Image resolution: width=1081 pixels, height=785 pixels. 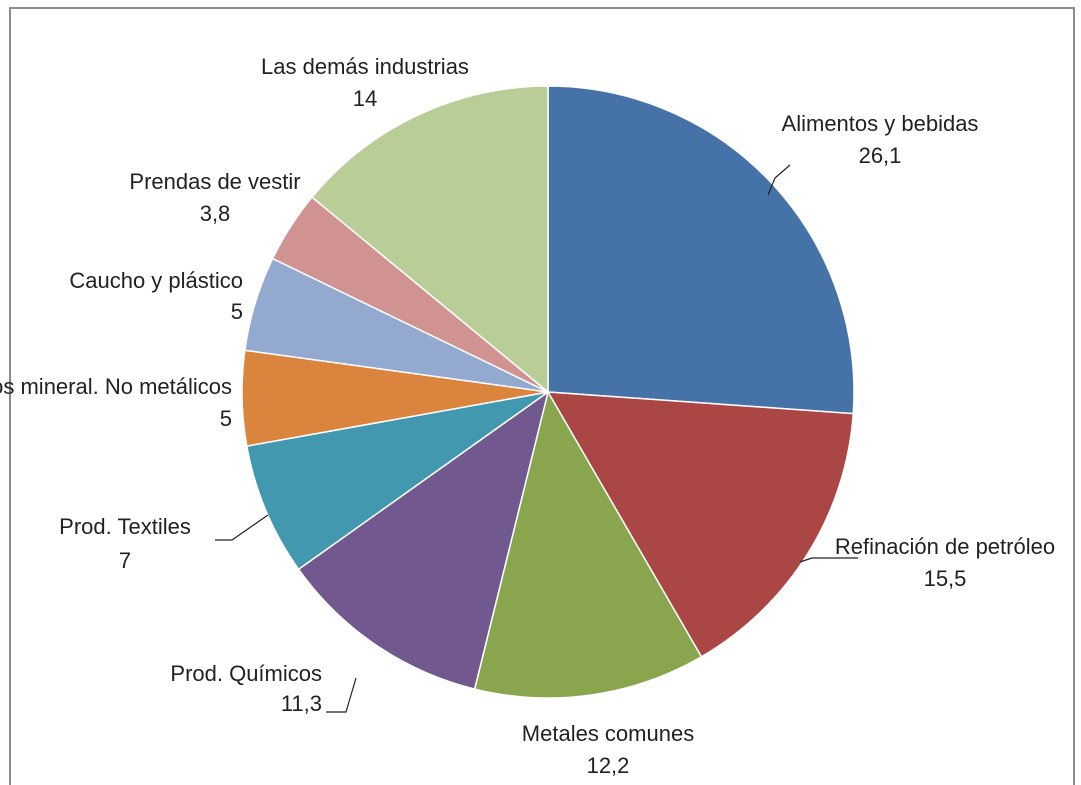 What do you see at coordinates (125, 560) in the screenshot?
I see `value-label: 7` at bounding box center [125, 560].